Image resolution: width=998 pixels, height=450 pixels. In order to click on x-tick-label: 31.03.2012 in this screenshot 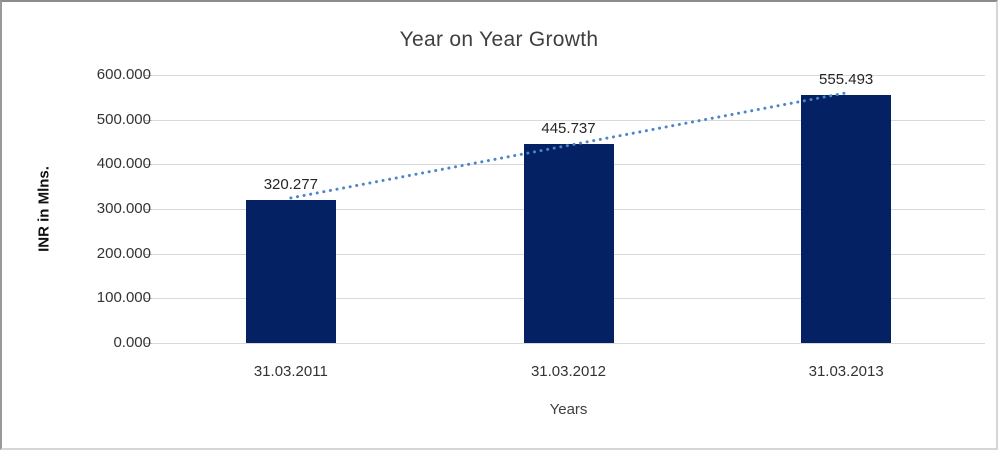, I will do `click(568, 371)`.